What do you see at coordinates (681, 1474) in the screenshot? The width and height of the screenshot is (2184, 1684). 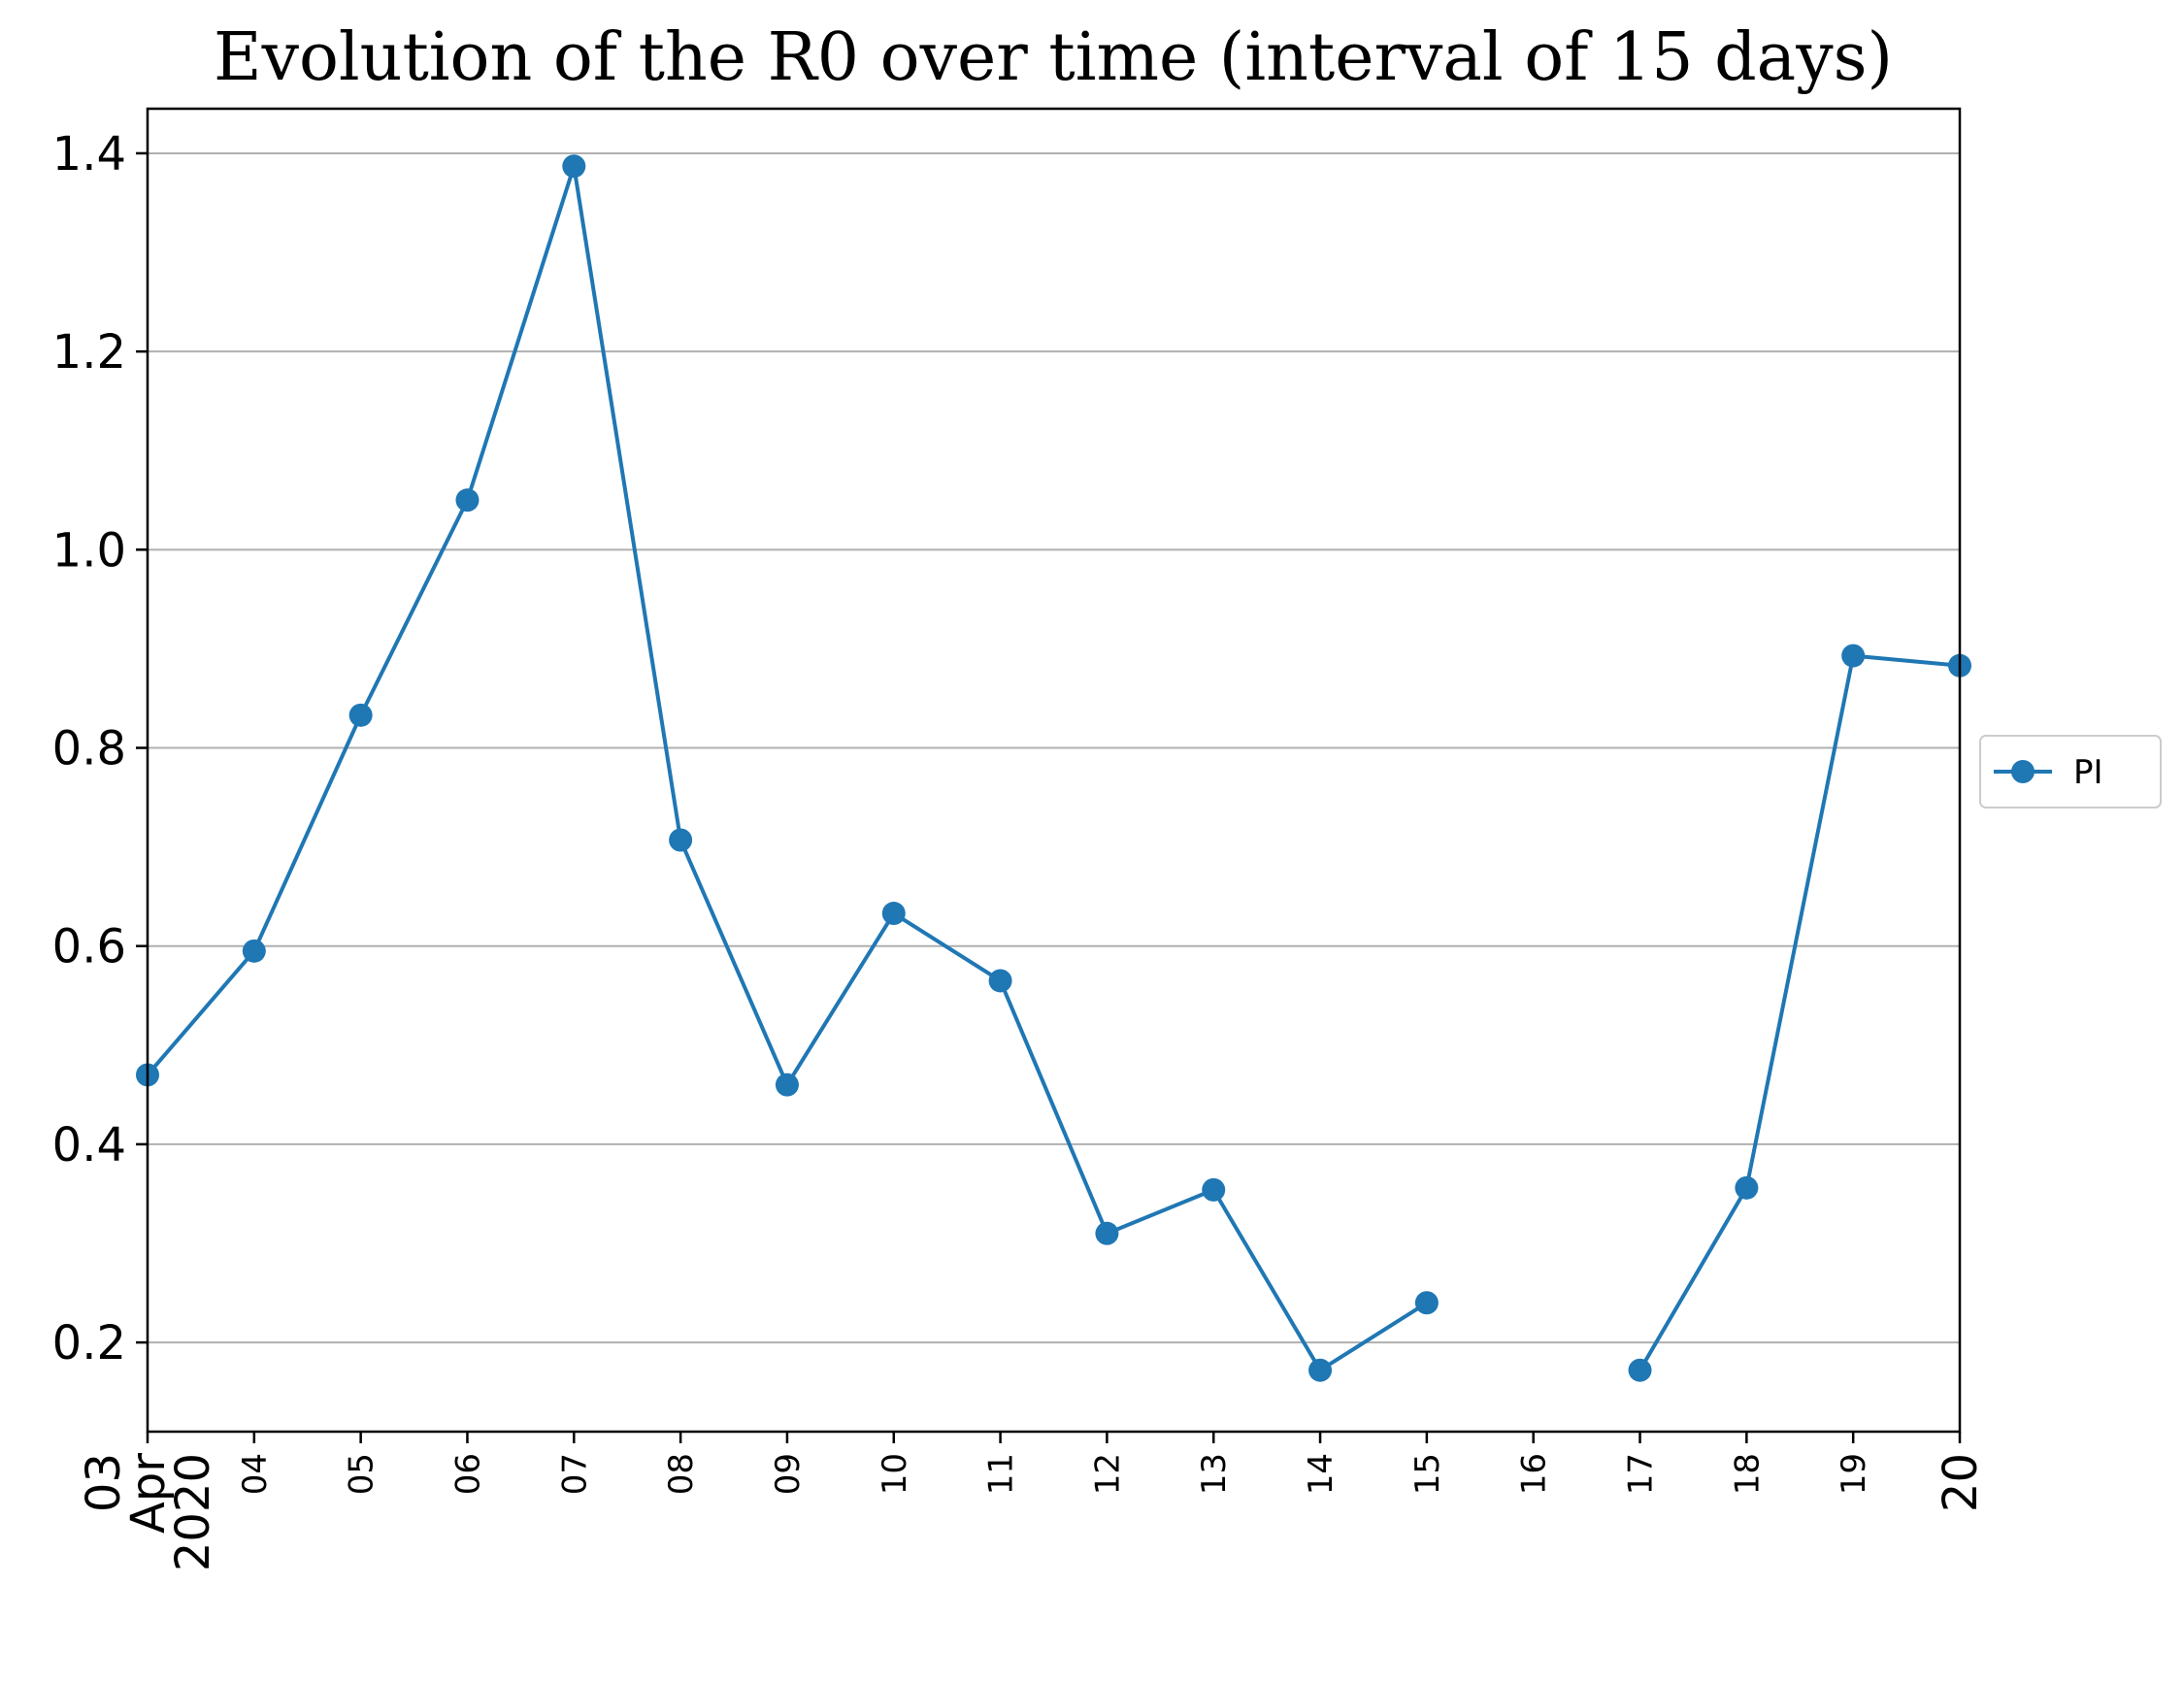 I see `x-tick-label: 08` at bounding box center [681, 1474].